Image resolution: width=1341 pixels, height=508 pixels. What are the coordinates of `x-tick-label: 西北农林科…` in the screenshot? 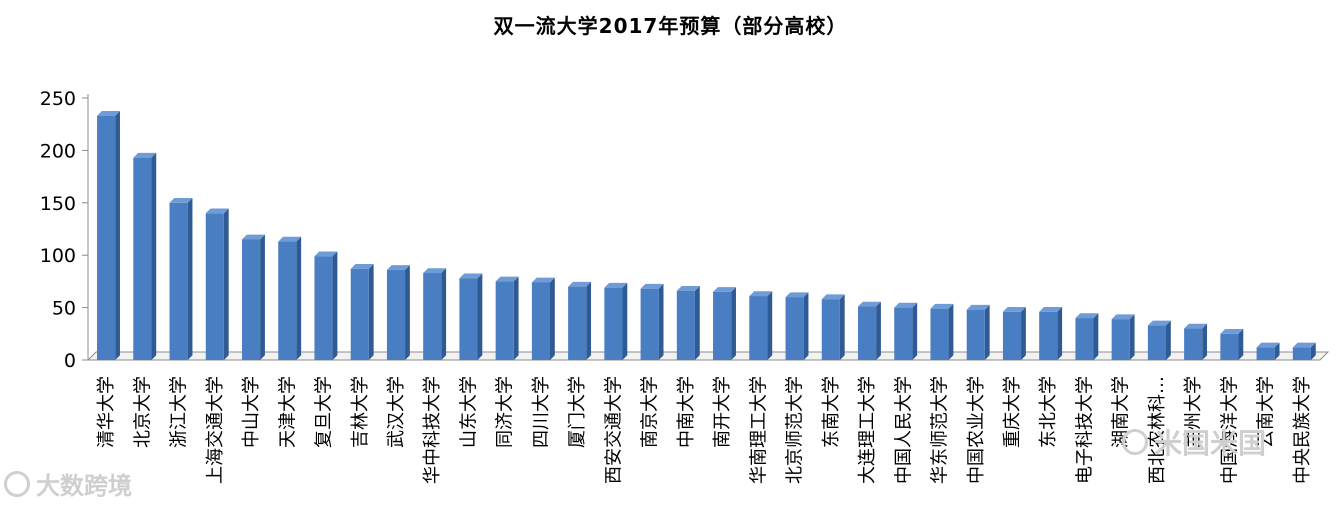 It's located at (1157, 430).